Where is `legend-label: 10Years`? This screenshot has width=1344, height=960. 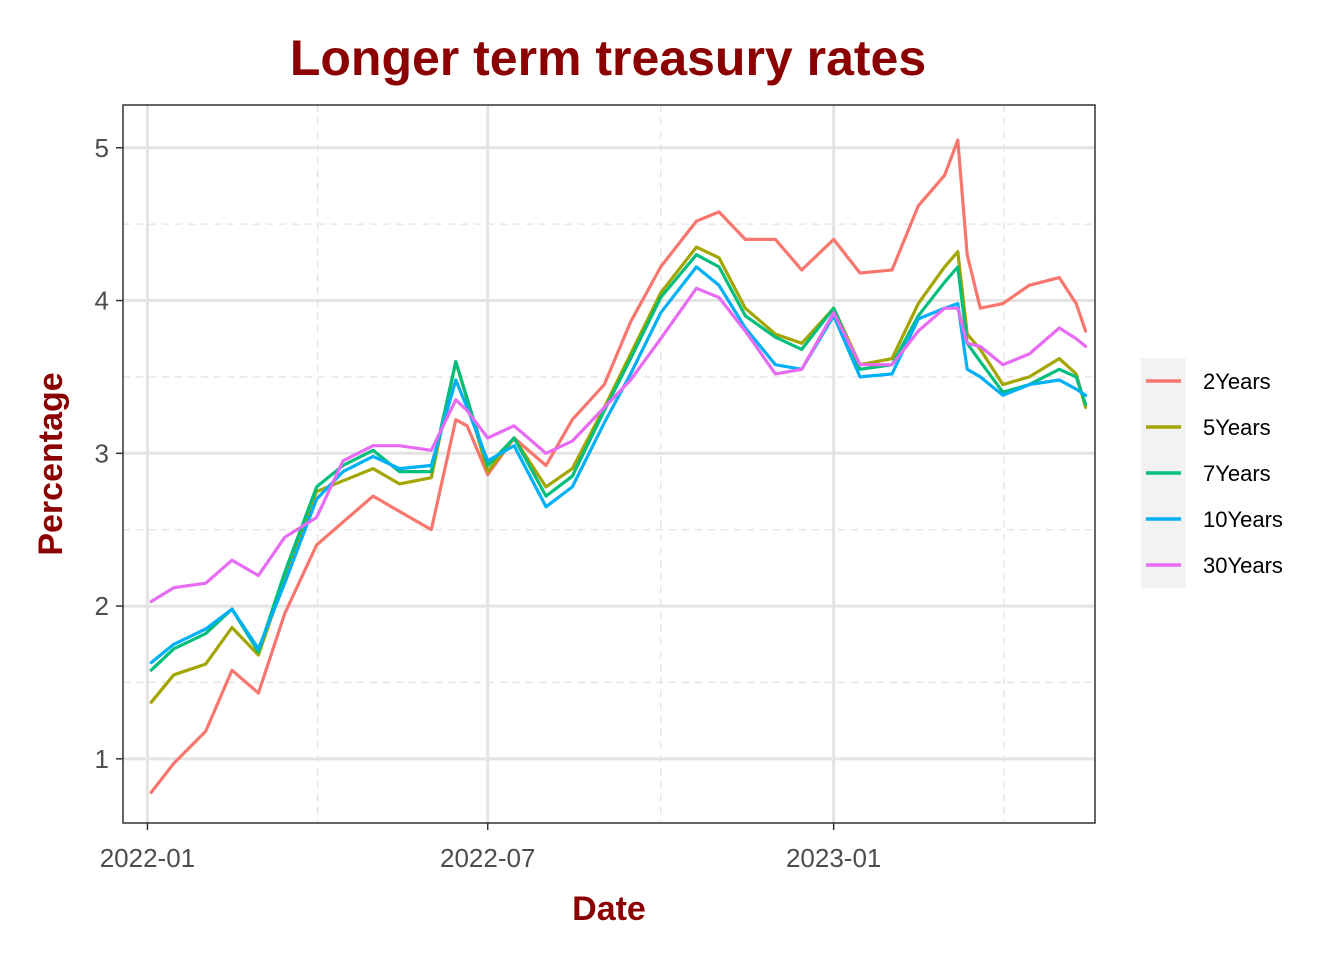 legend-label: 10Years is located at coordinates (1243, 519).